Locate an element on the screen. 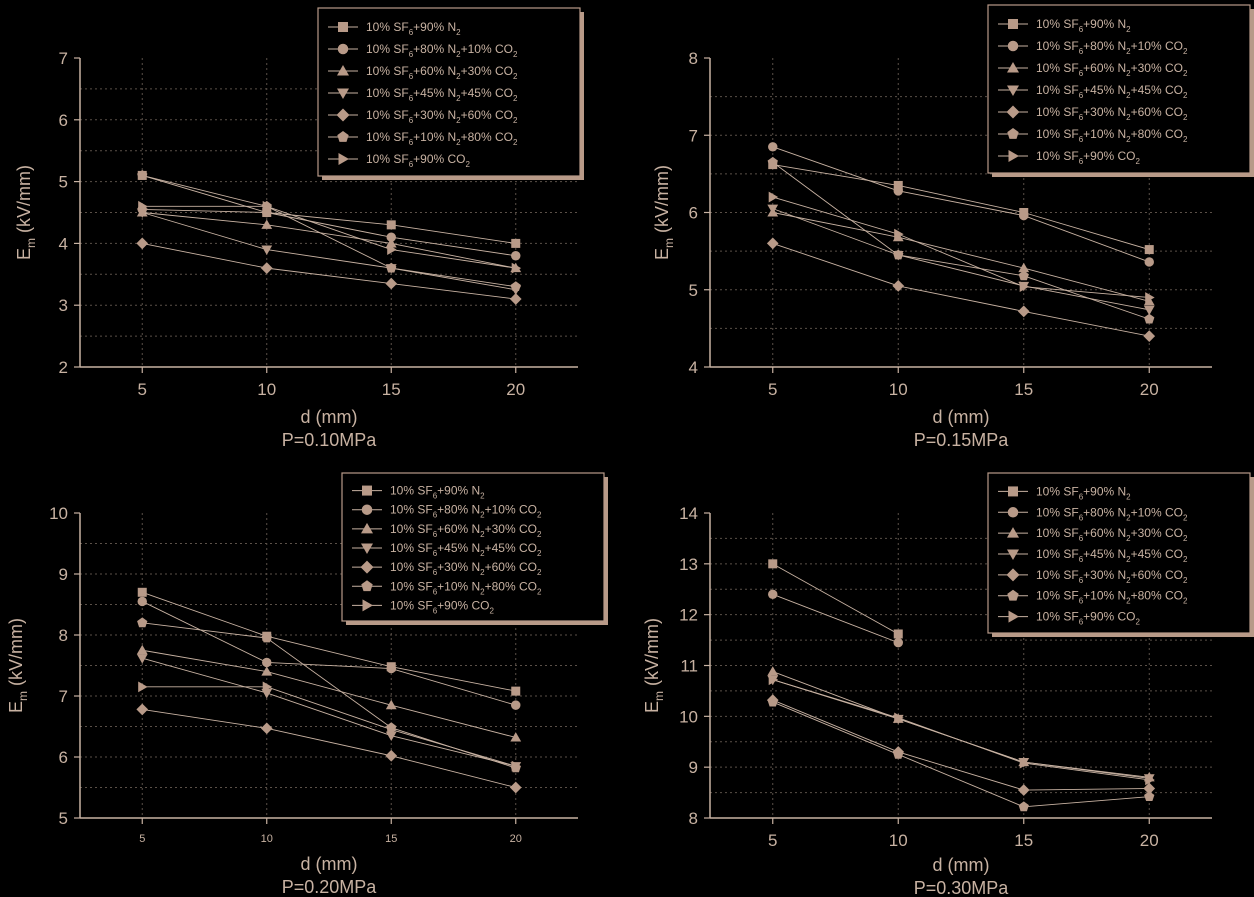 The image size is (1254, 897). x-tick-label: 10 is located at coordinates (898, 840).